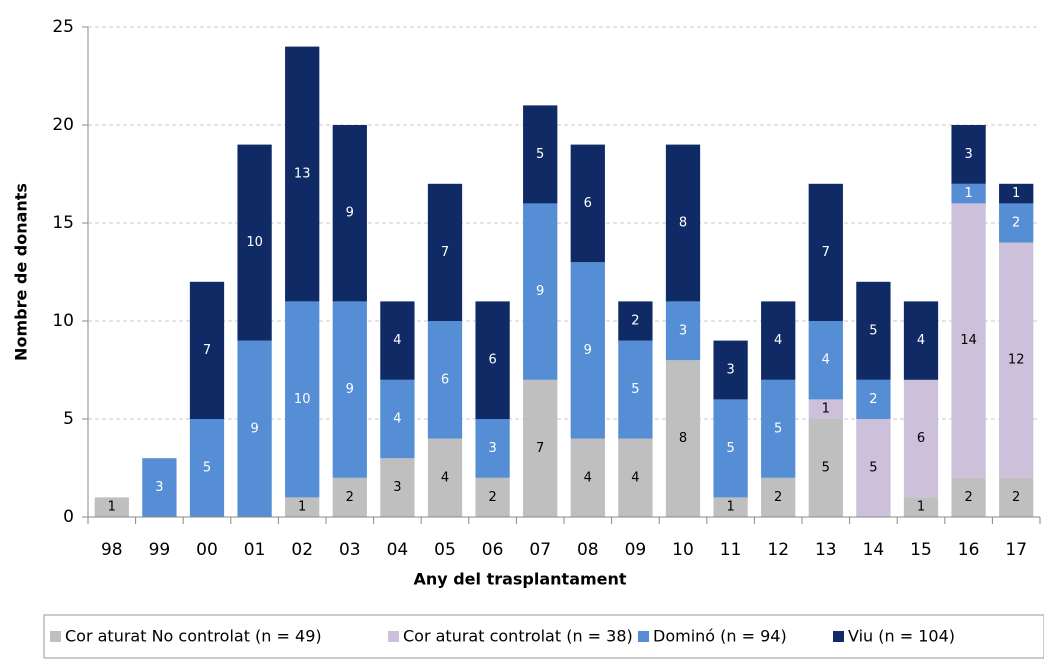 The height and width of the screenshot is (659, 1044). I want to click on x-tick-label: 98, so click(112, 550).